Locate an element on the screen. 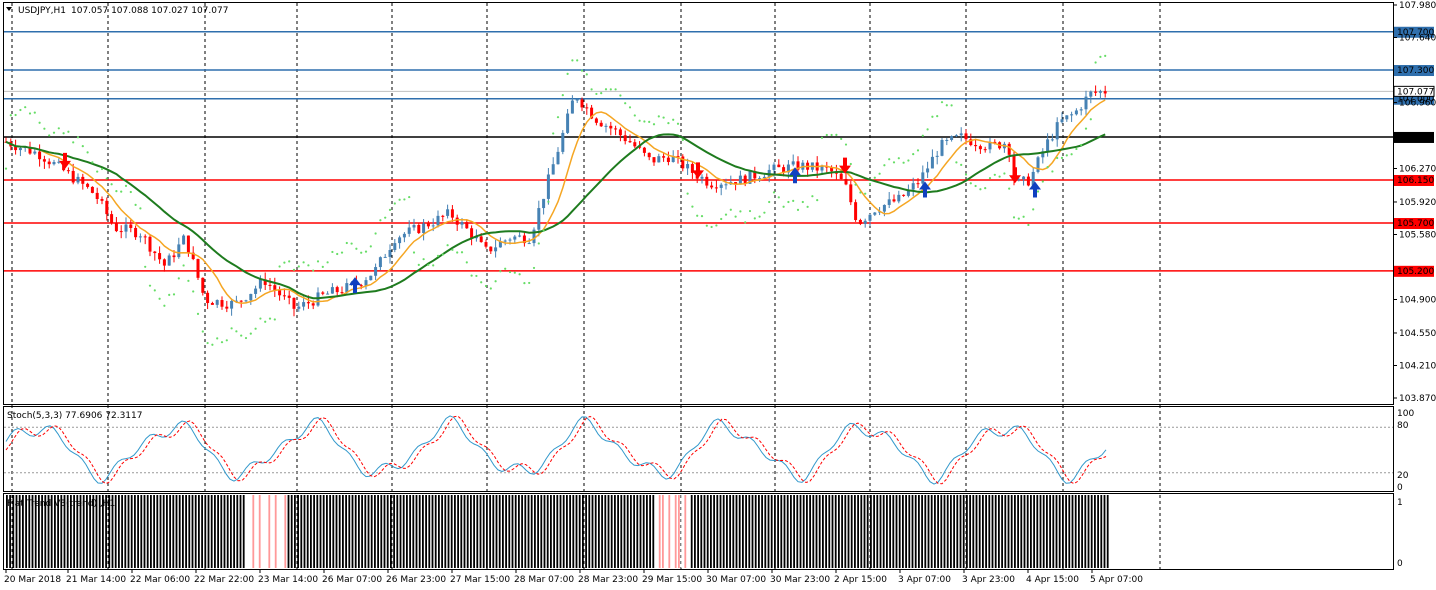  flat-trend-label: Flat Trend V3(trend) ,H1 is located at coordinates (61, 504).